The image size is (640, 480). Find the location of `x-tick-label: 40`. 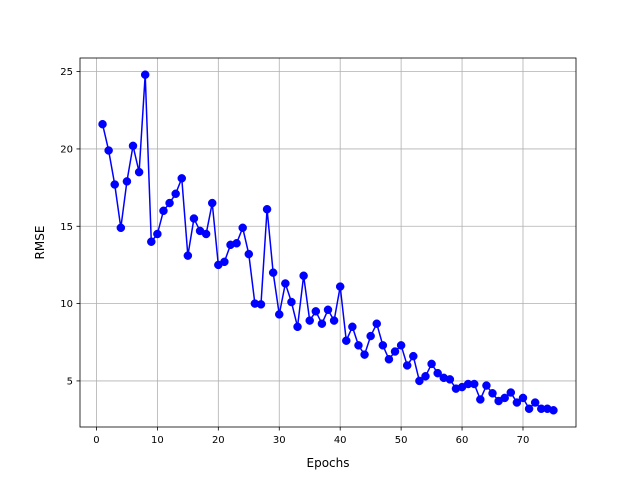

x-tick-label: 40 is located at coordinates (340, 440).